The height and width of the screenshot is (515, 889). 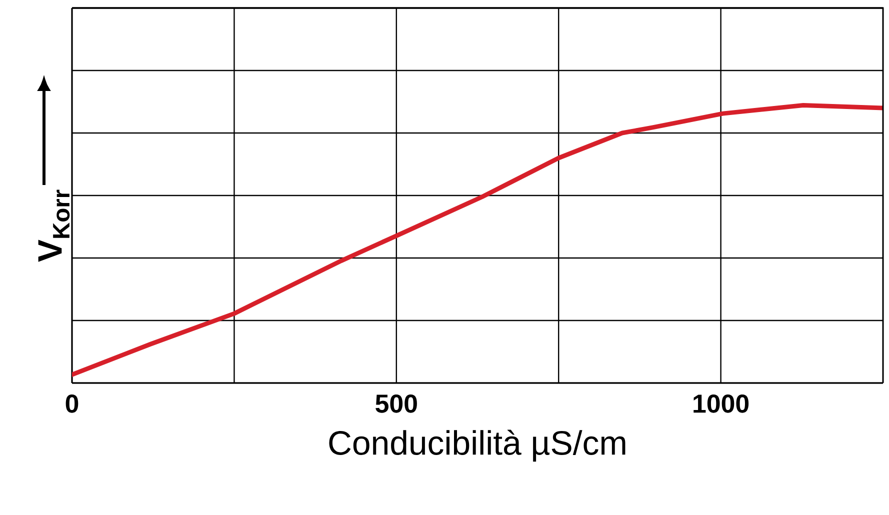 I want to click on x-tick-label: 0, so click(x=72, y=403).